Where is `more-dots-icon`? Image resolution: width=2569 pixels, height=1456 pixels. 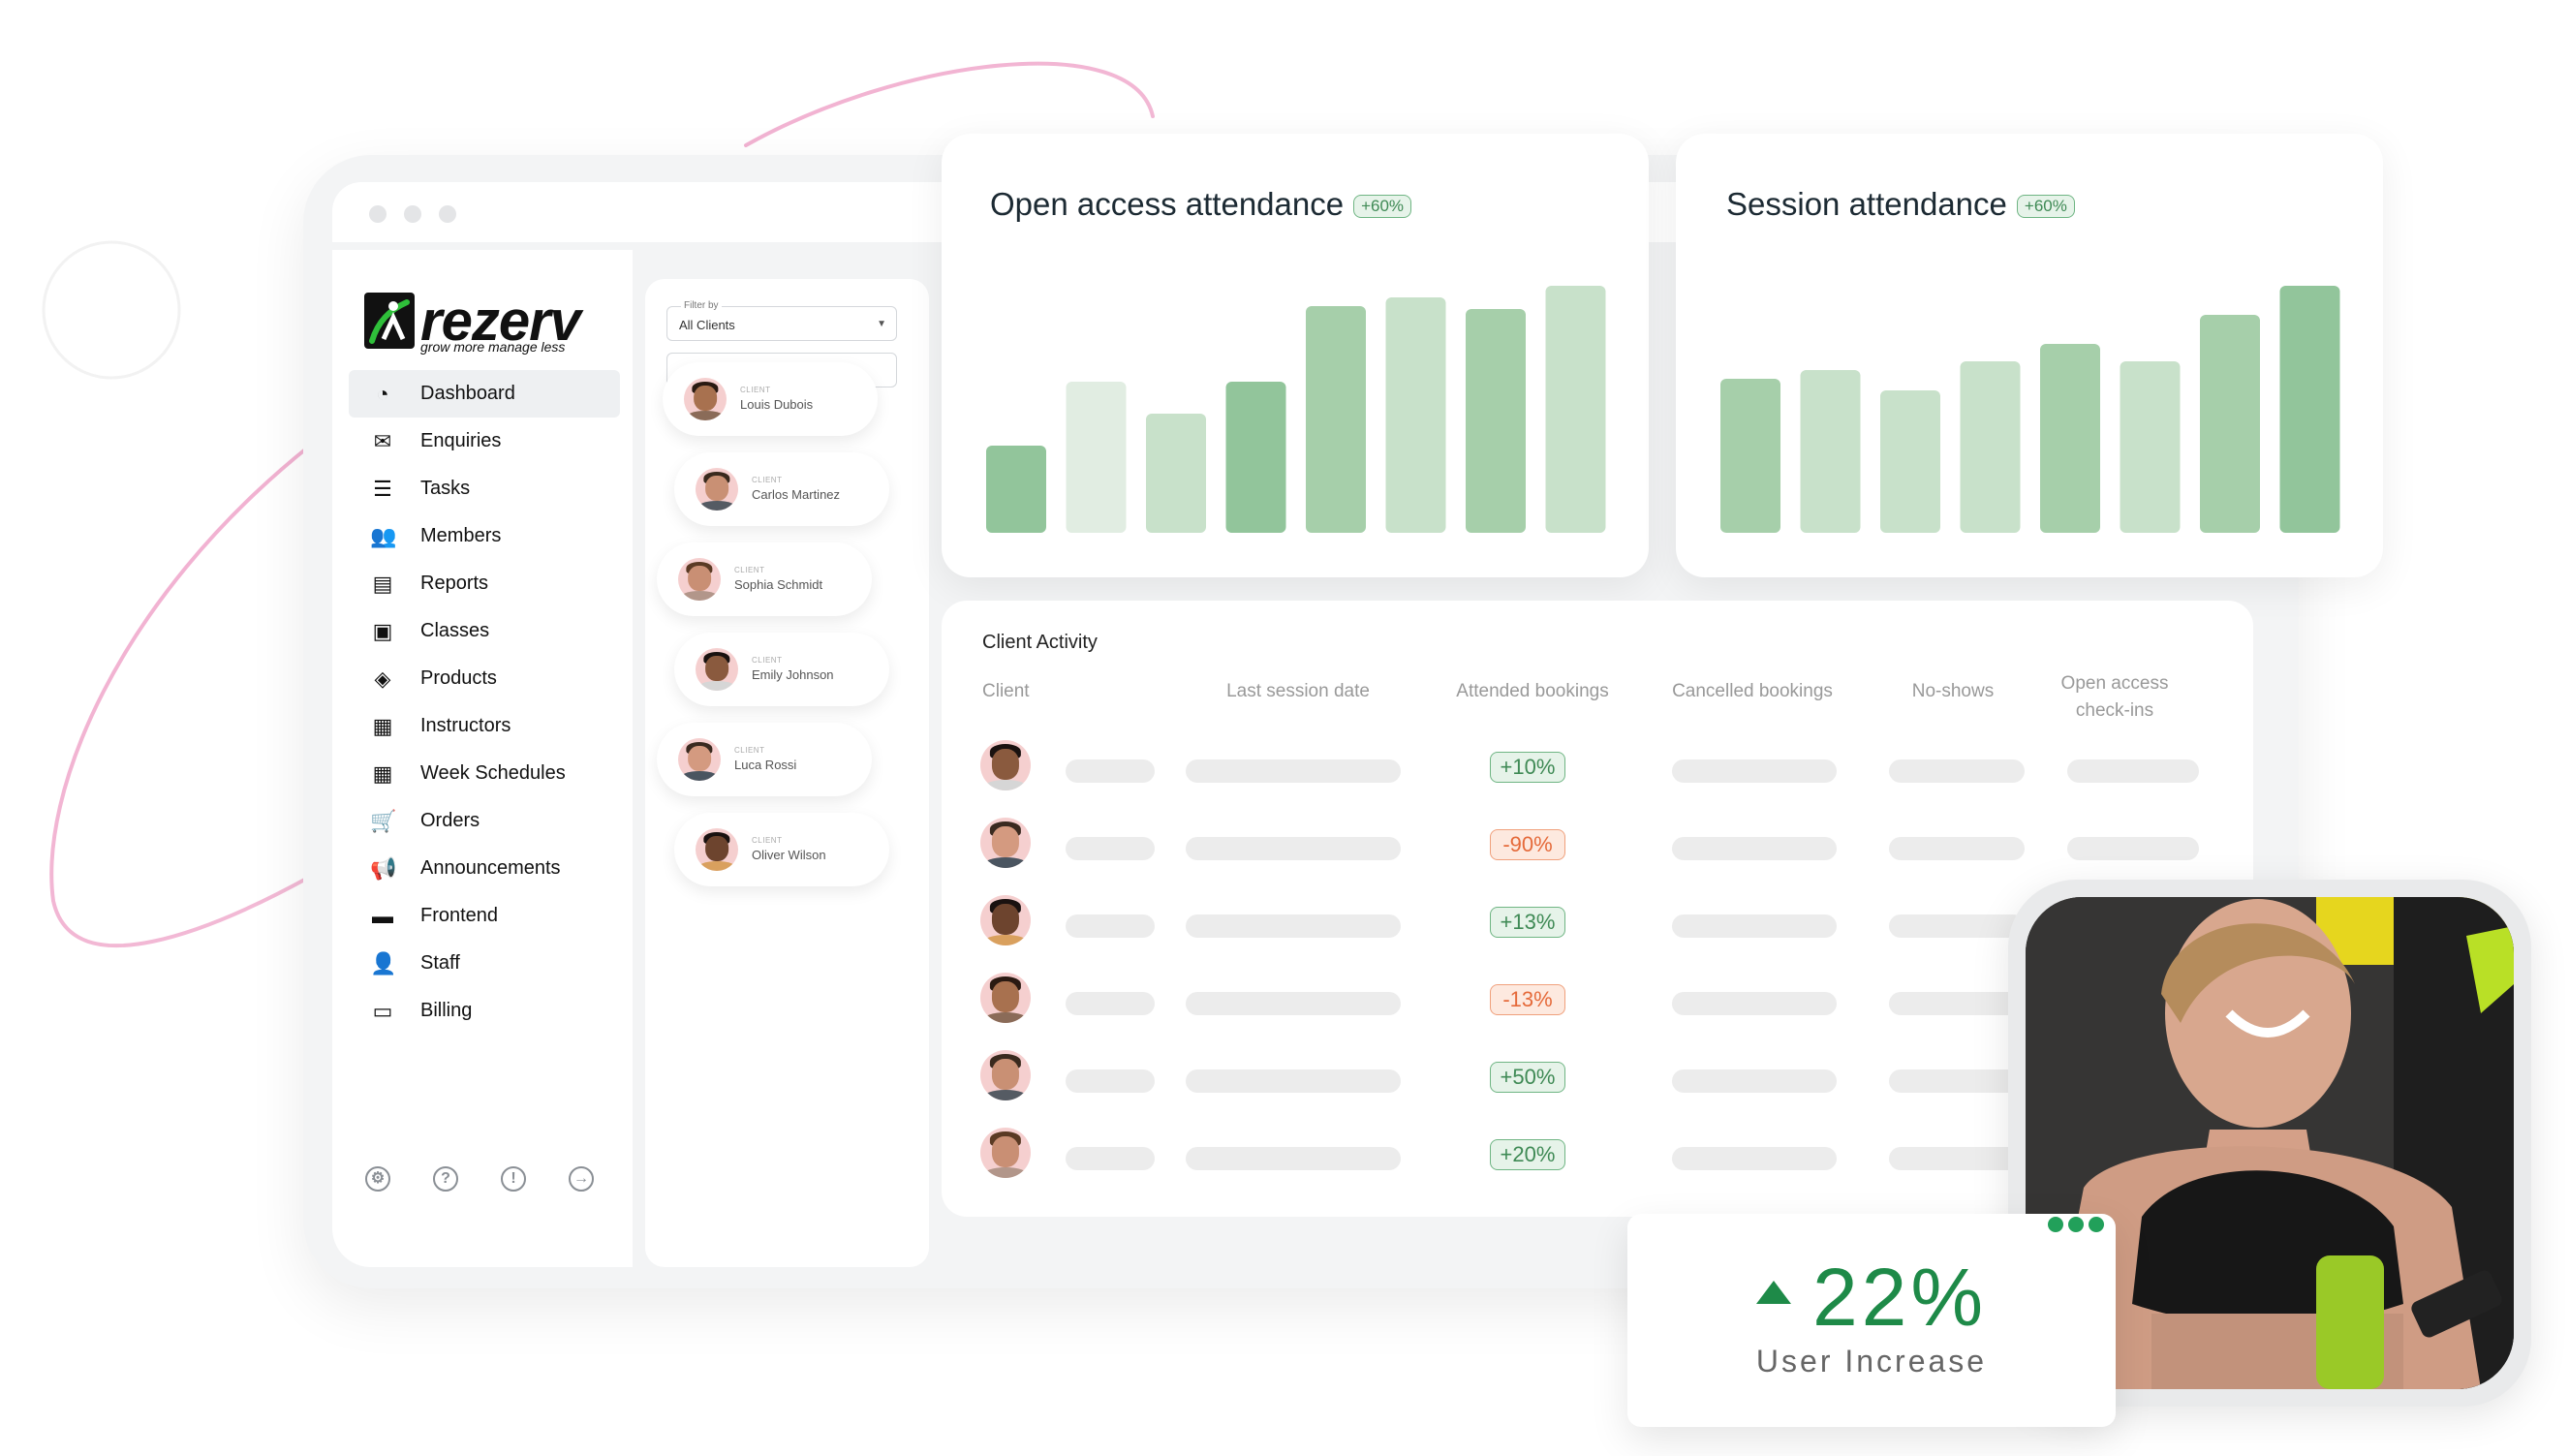
more-dots-icon is located at coordinates (2082, 1226).